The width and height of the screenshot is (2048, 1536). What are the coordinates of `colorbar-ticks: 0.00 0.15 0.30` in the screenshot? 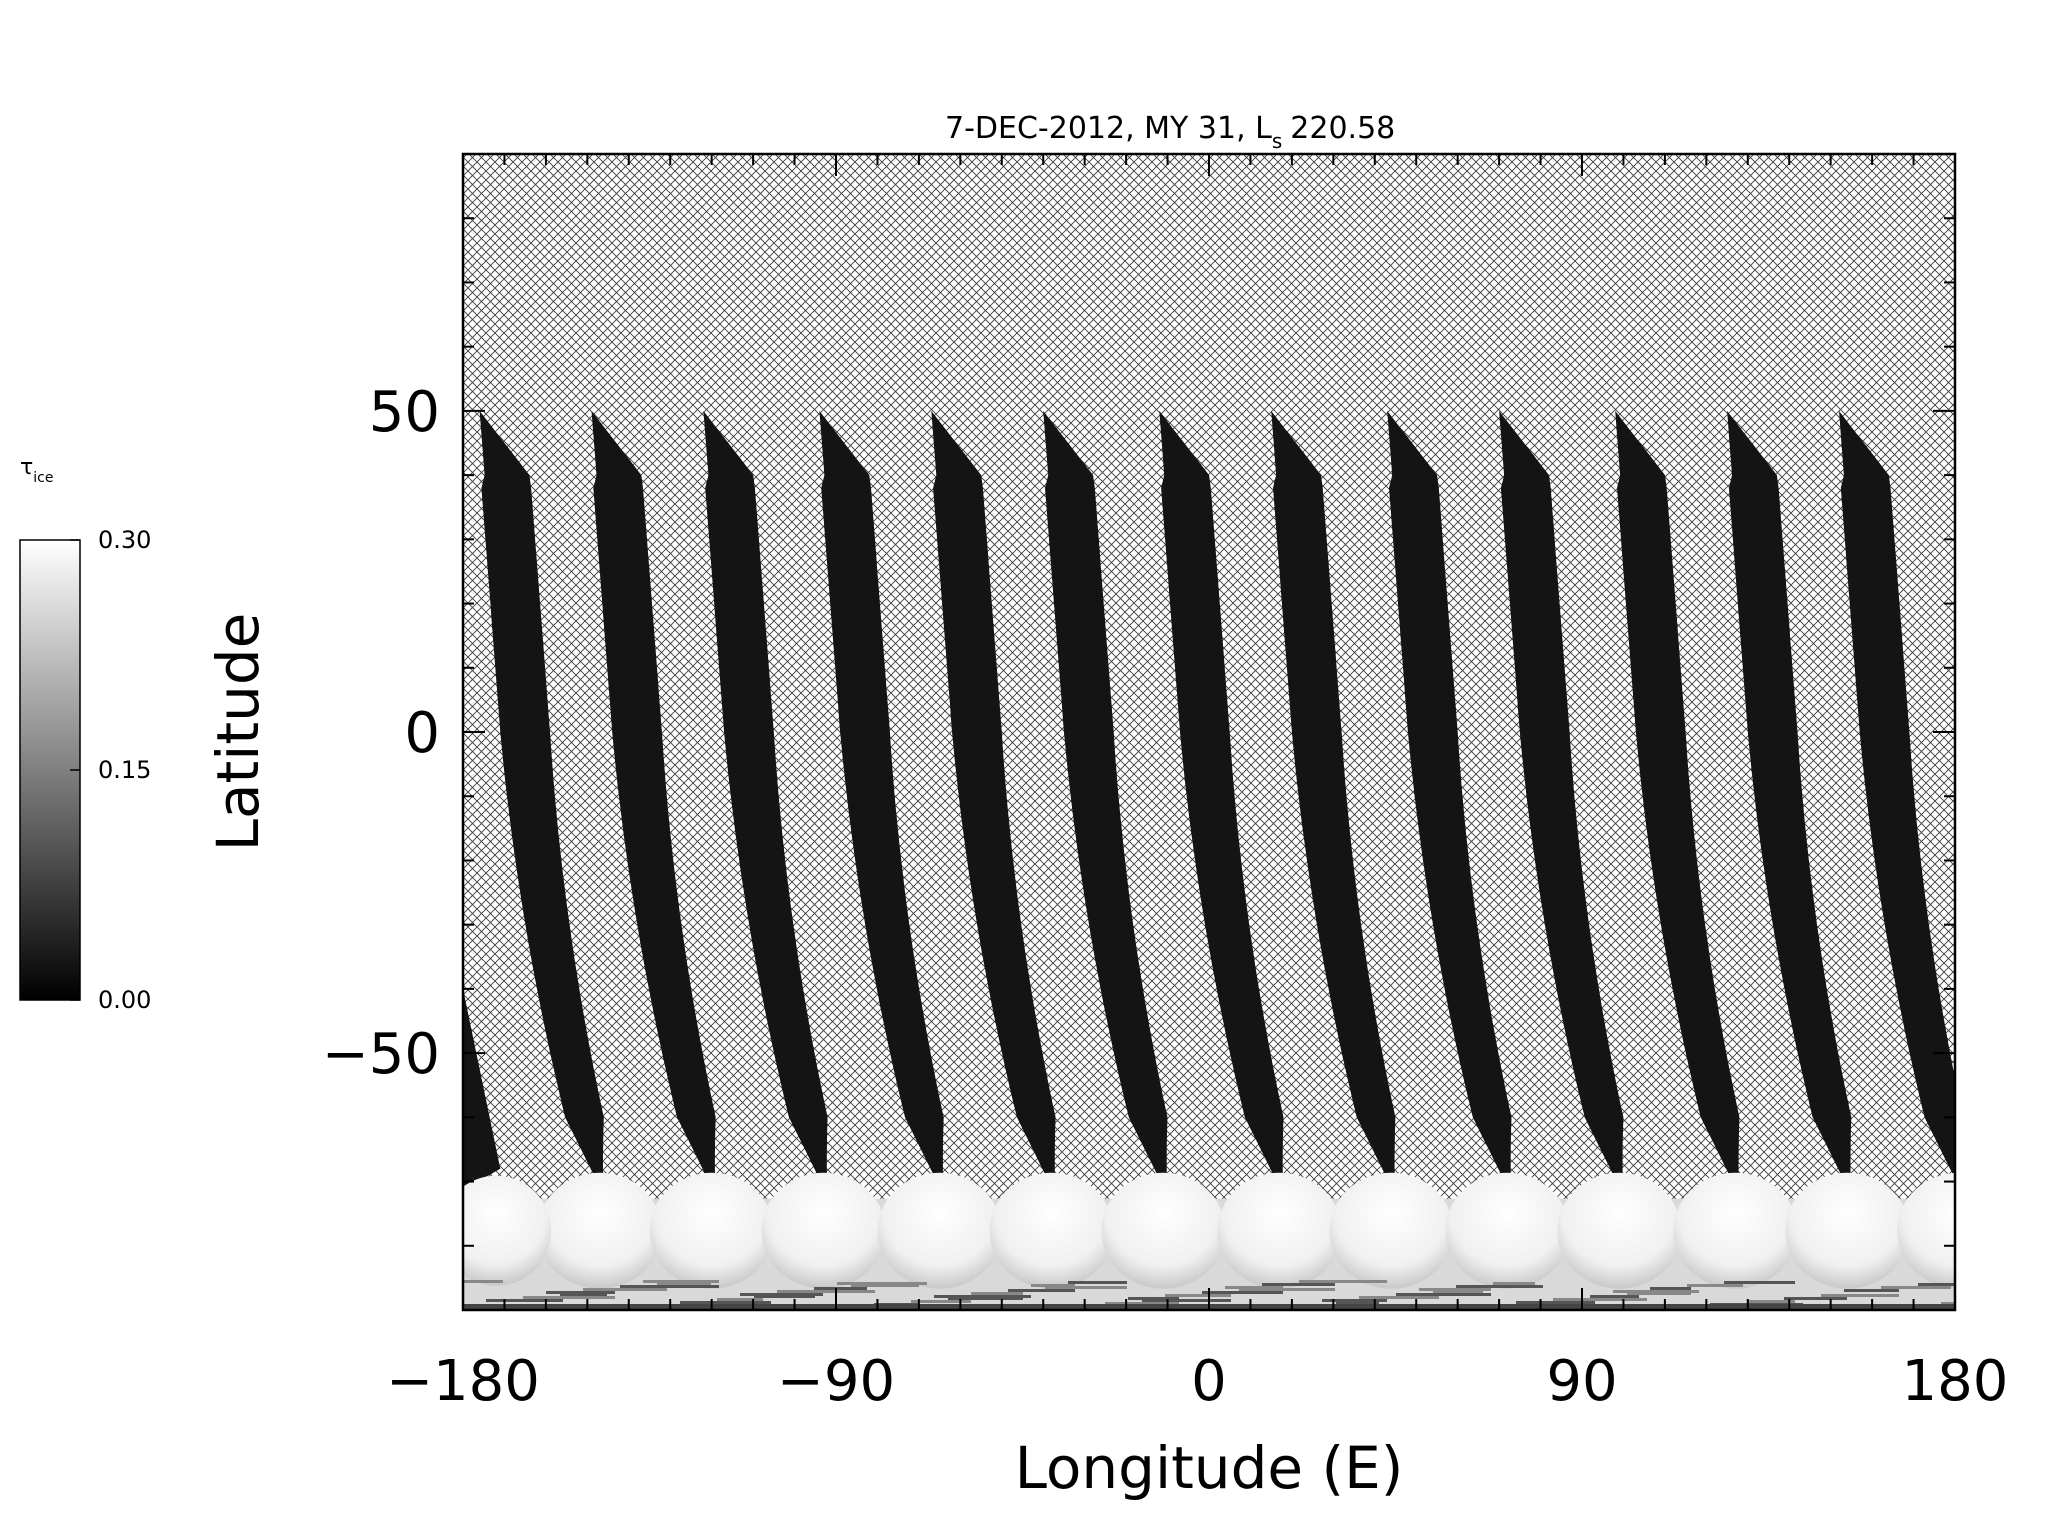 It's located at (110, 770).